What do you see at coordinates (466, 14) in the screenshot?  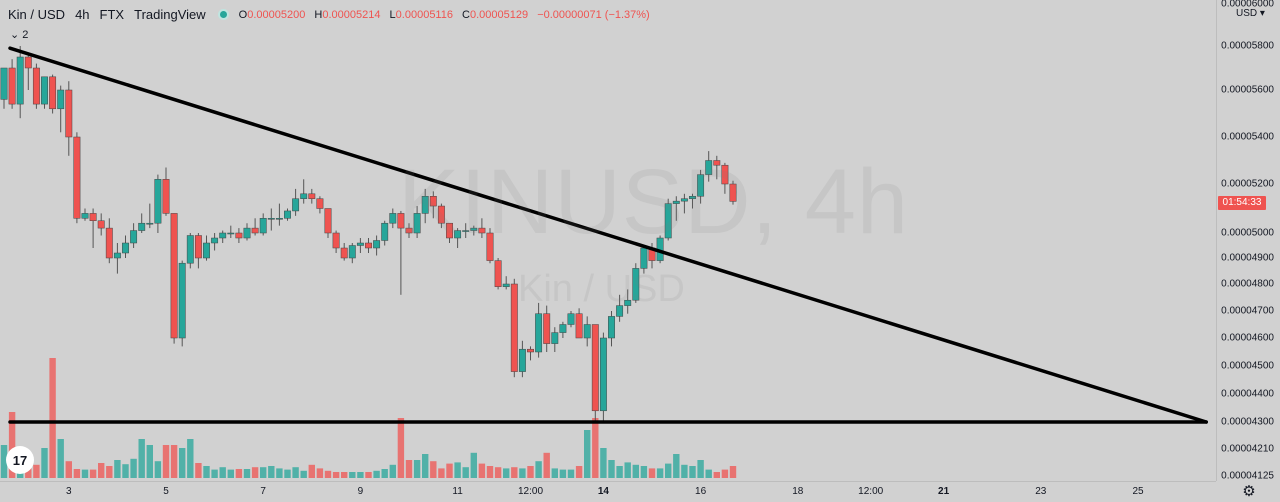 I see `close-label: C` at bounding box center [466, 14].